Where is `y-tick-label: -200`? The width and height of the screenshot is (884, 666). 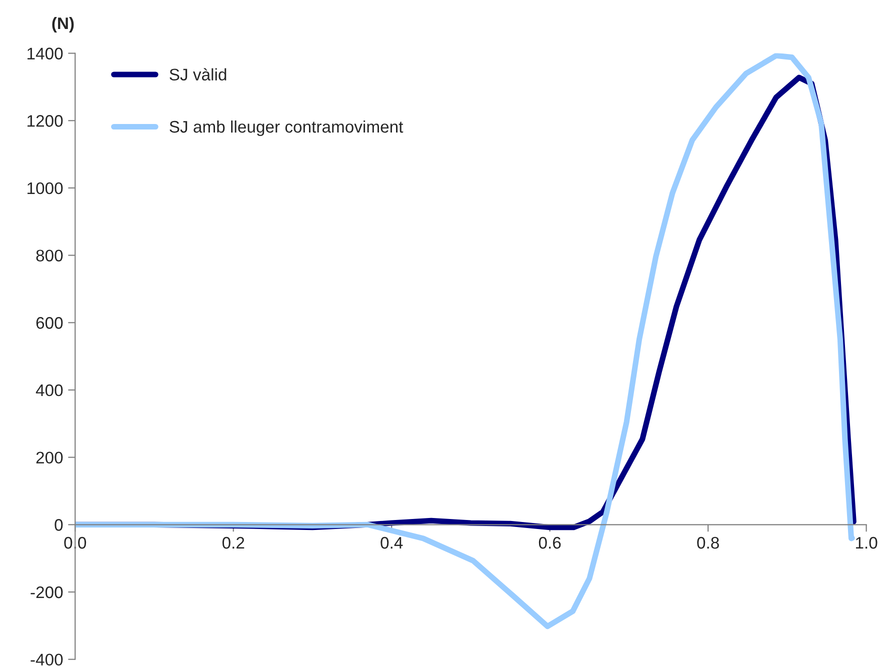
y-tick-label: -200 is located at coordinates (46, 592).